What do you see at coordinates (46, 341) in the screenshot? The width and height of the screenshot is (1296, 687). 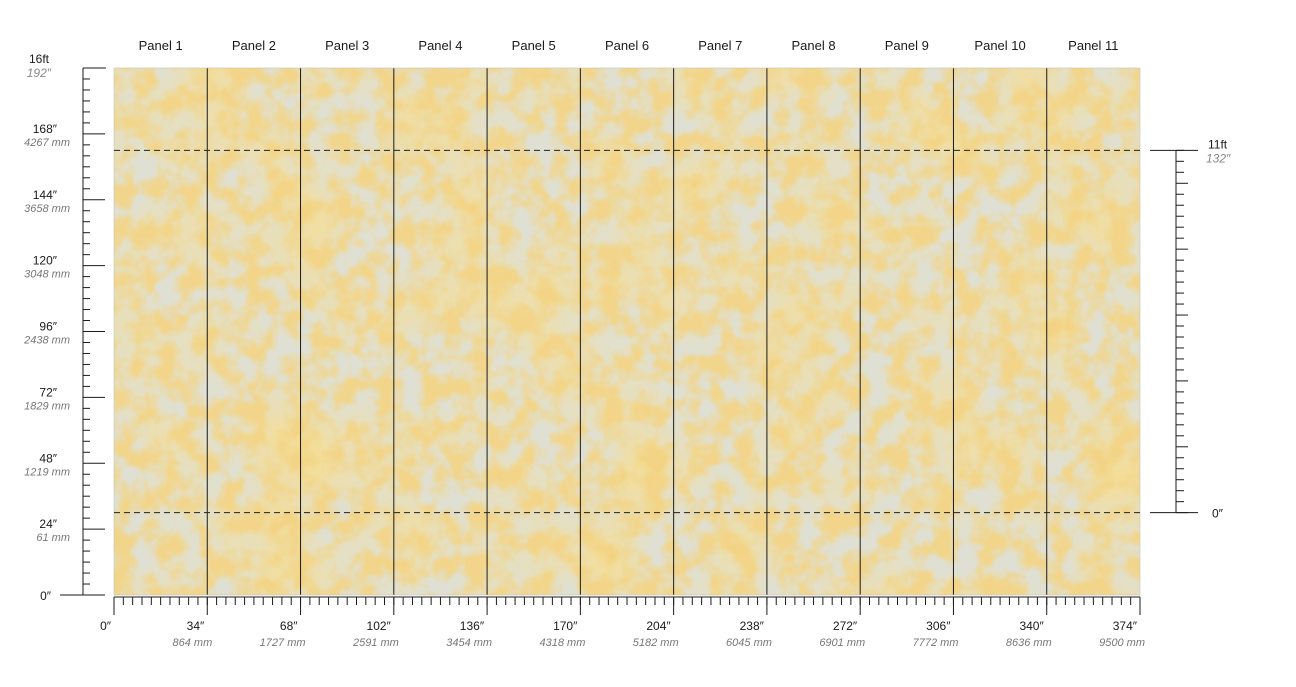 I see `left-mm-label: 2438 mm` at bounding box center [46, 341].